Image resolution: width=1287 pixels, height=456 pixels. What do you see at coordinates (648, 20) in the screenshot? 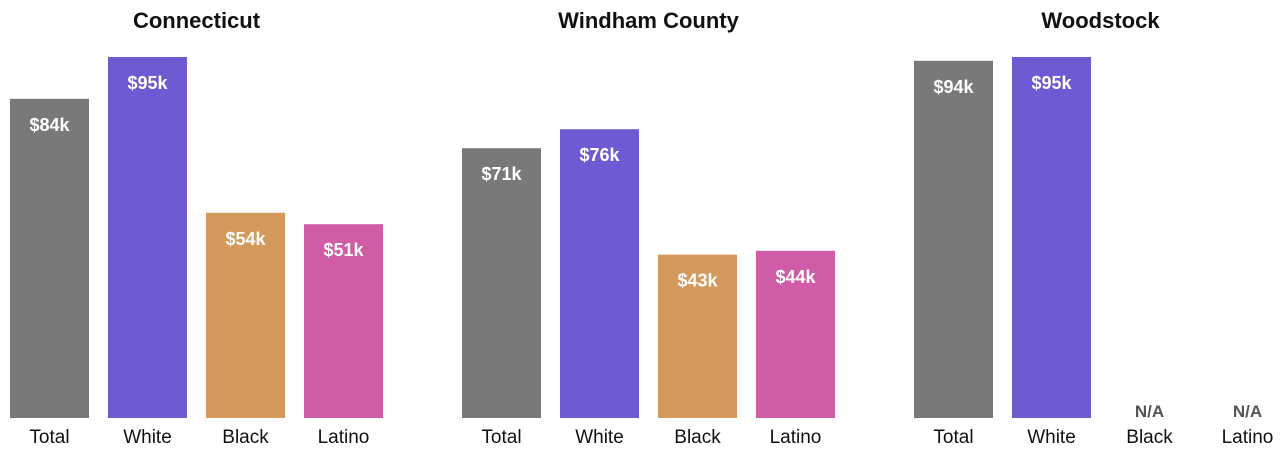
I see `chart-title: Windham County` at bounding box center [648, 20].